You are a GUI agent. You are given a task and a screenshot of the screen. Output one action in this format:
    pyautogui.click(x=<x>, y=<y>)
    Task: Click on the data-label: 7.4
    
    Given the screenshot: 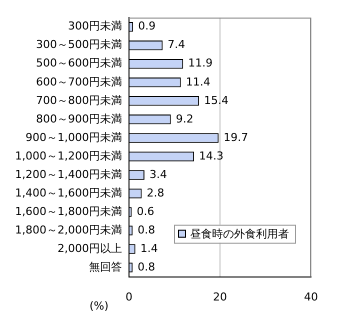 What is the action you would take?
    pyautogui.click(x=177, y=45)
    